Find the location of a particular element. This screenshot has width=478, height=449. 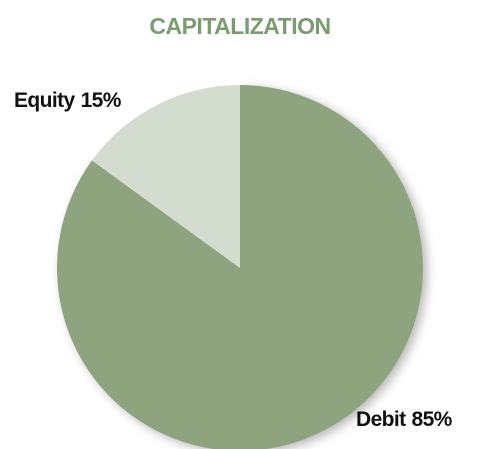

pie-slice is located at coordinates (165, 176).